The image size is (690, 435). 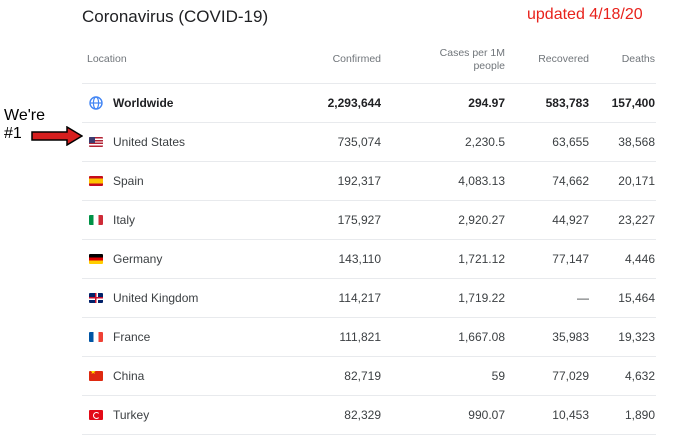 I want to click on confirmed-cell: 143,110, so click(x=332, y=259).